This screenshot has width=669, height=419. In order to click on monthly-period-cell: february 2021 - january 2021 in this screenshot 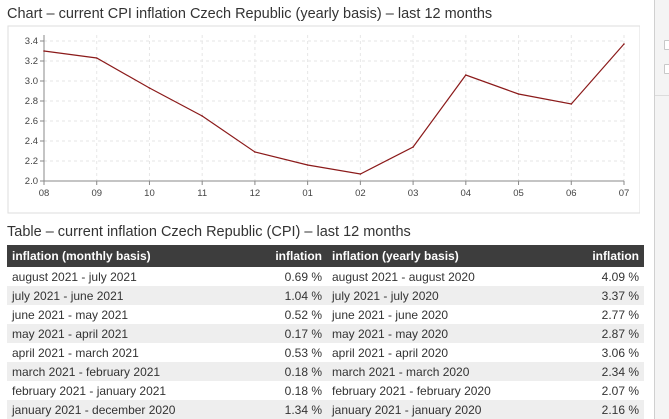, I will do `click(138, 390)`.